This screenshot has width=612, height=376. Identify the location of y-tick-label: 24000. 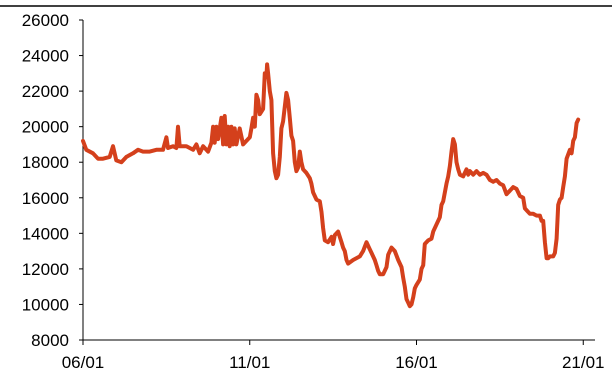
(45, 56).